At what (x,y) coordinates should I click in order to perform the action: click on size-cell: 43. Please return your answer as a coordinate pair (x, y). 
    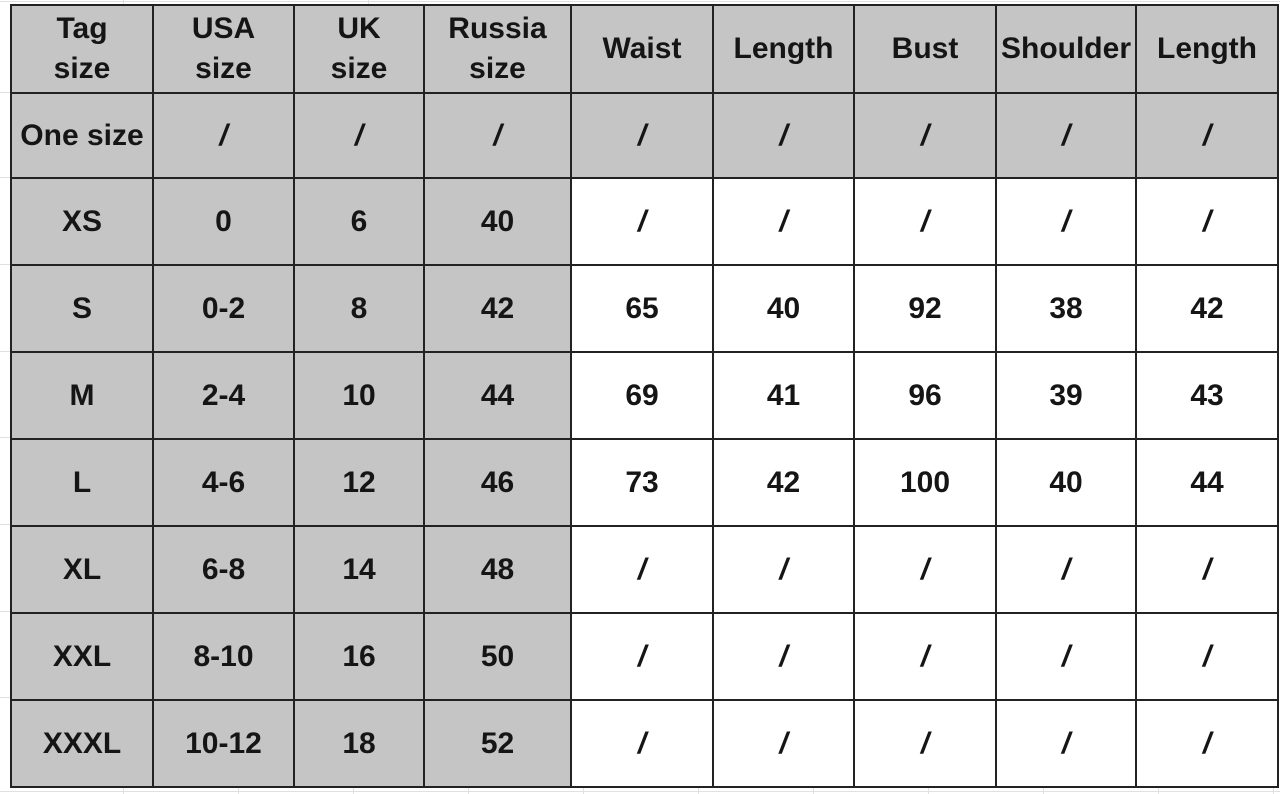
    Looking at the image, I should click on (1207, 395).